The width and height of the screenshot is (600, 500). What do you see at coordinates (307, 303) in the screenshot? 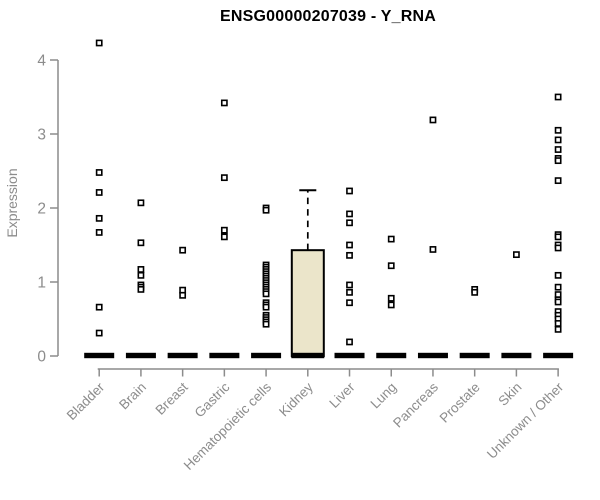
I see `box` at bounding box center [307, 303].